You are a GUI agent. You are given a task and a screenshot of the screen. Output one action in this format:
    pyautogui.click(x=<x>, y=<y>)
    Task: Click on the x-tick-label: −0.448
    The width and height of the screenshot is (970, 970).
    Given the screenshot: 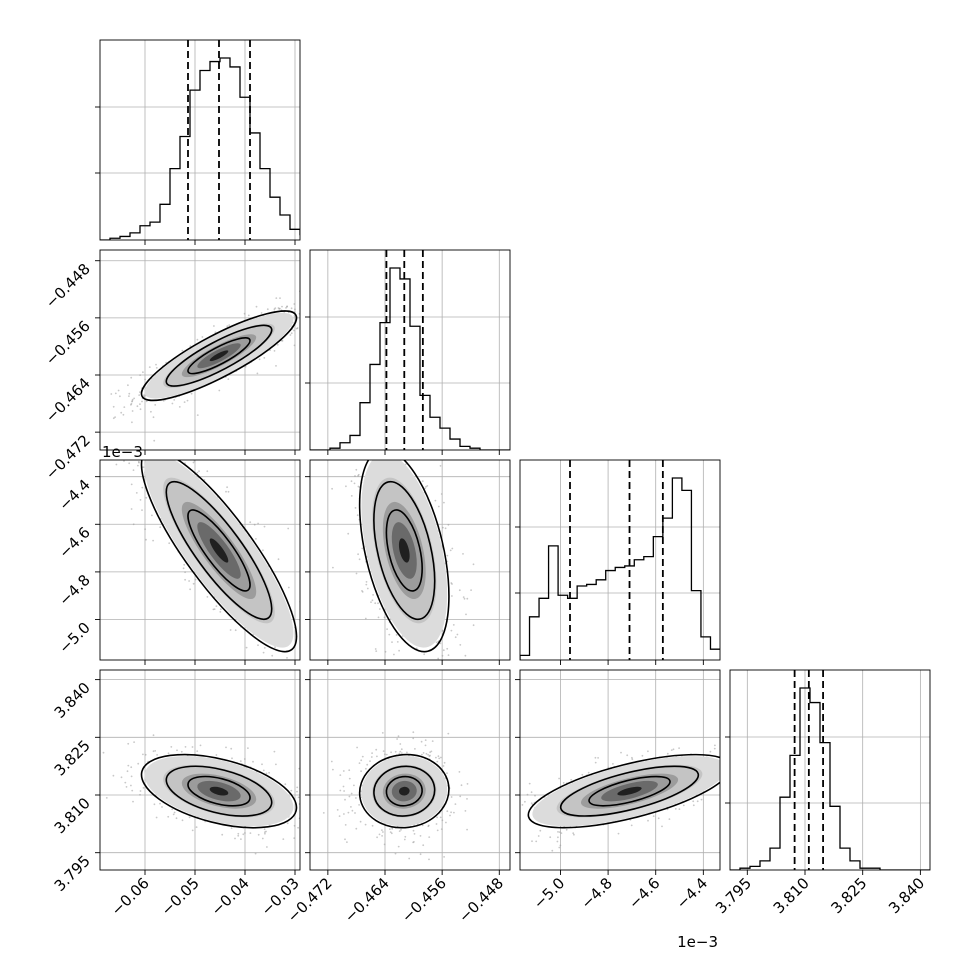 What is the action you would take?
    pyautogui.click(x=481, y=900)
    